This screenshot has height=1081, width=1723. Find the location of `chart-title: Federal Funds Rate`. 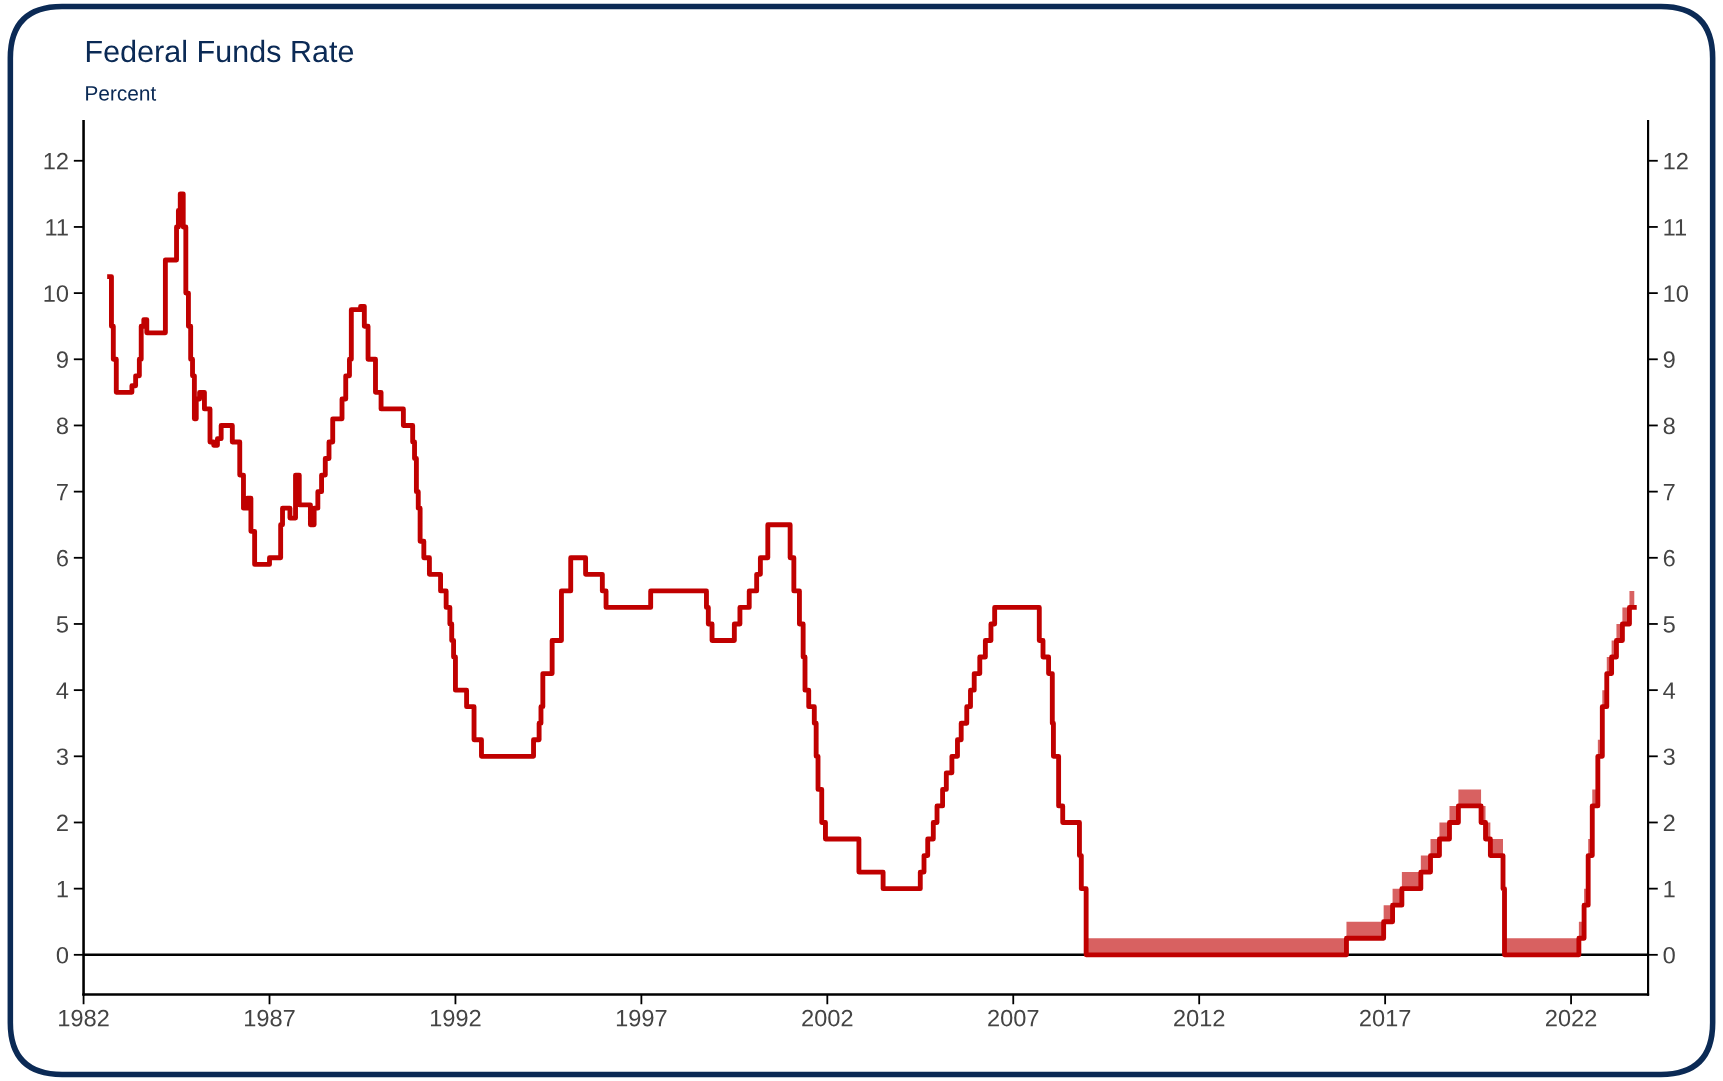

chart-title: Federal Funds Rate is located at coordinates (220, 51).